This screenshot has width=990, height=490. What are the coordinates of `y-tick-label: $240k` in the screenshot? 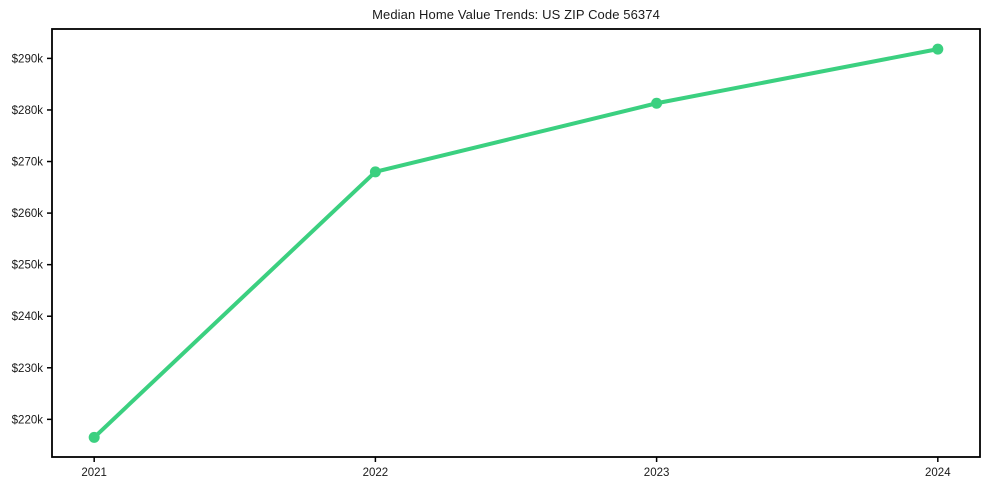 It's located at (28, 317).